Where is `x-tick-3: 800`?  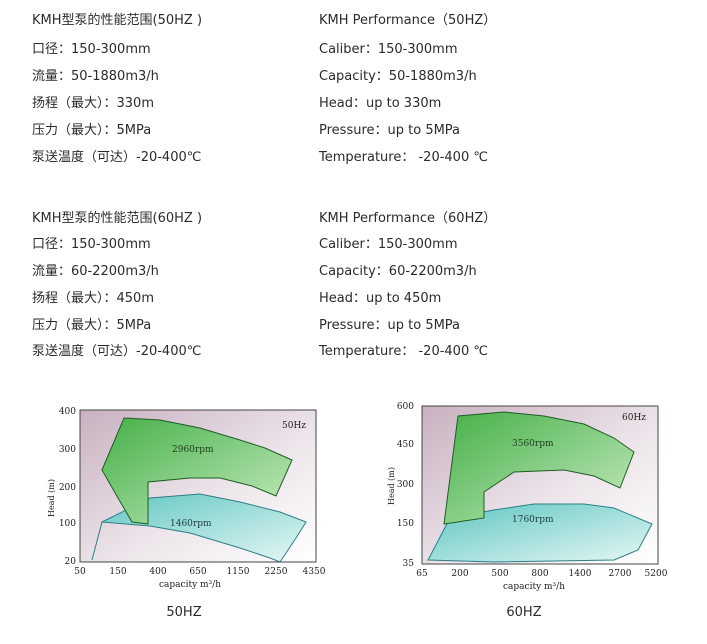 x-tick-3: 800 is located at coordinates (539, 574).